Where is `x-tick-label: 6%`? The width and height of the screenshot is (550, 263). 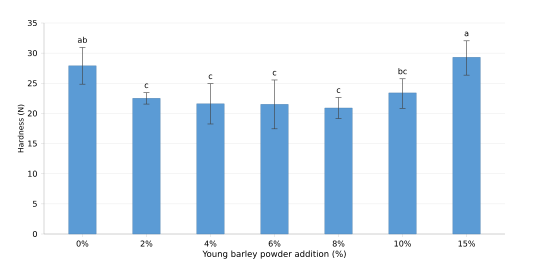 x-tick-label: 6% is located at coordinates (274, 243).